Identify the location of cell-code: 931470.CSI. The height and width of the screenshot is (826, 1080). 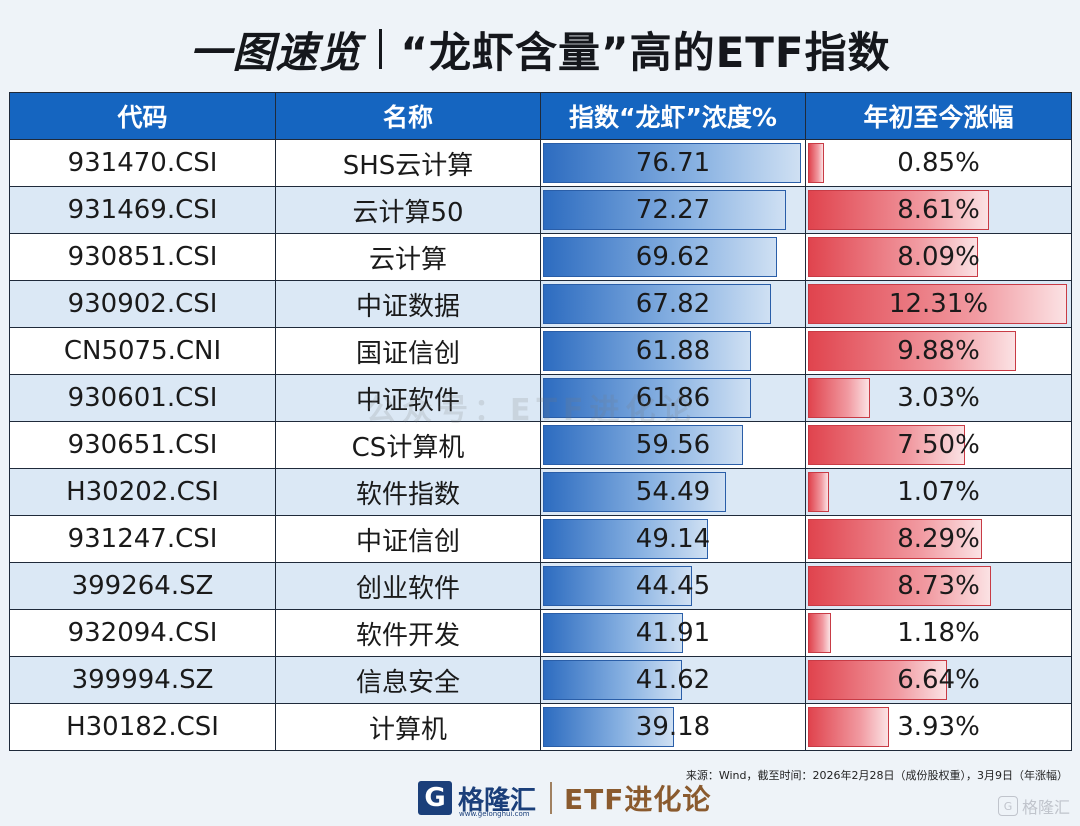
(142, 163).